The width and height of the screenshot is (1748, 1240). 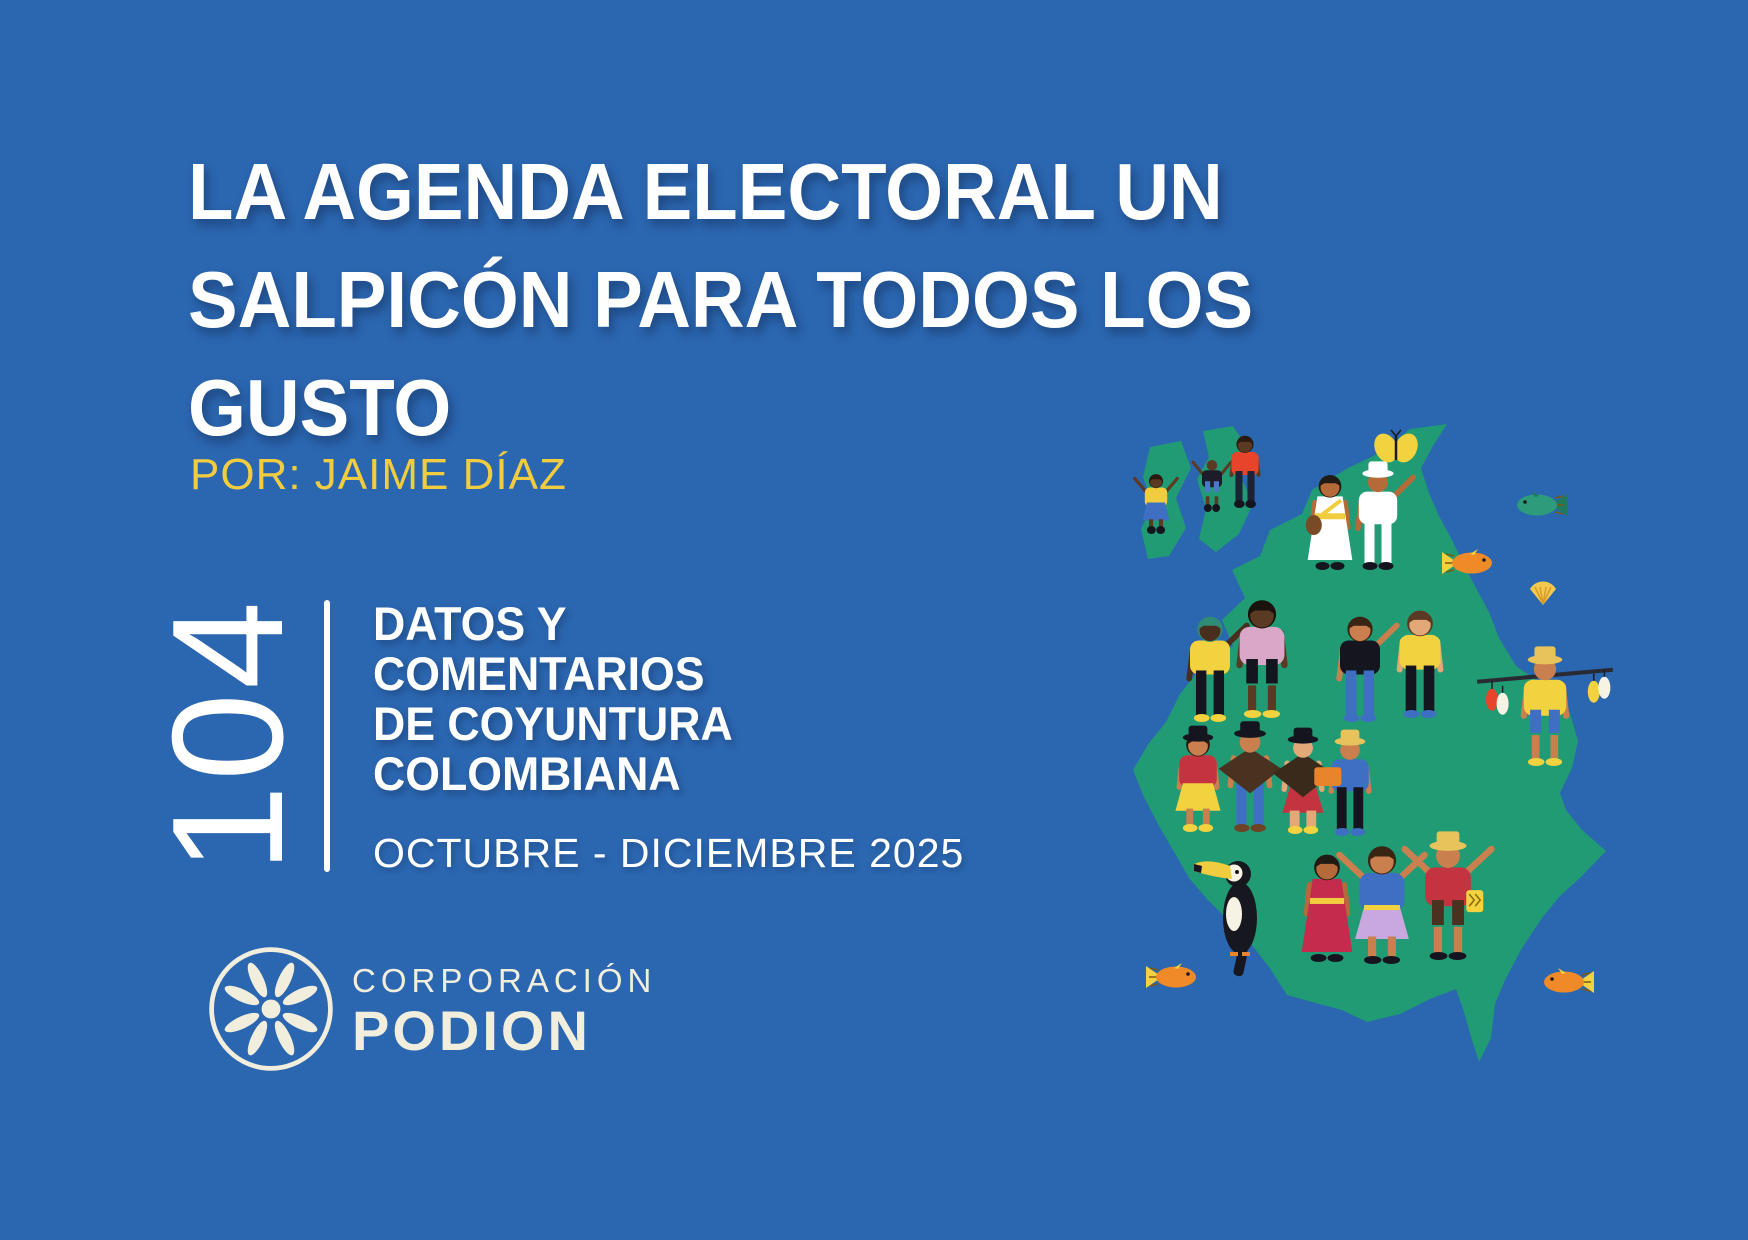 What do you see at coordinates (1245, 471) in the screenshot?
I see `person-island-man` at bounding box center [1245, 471].